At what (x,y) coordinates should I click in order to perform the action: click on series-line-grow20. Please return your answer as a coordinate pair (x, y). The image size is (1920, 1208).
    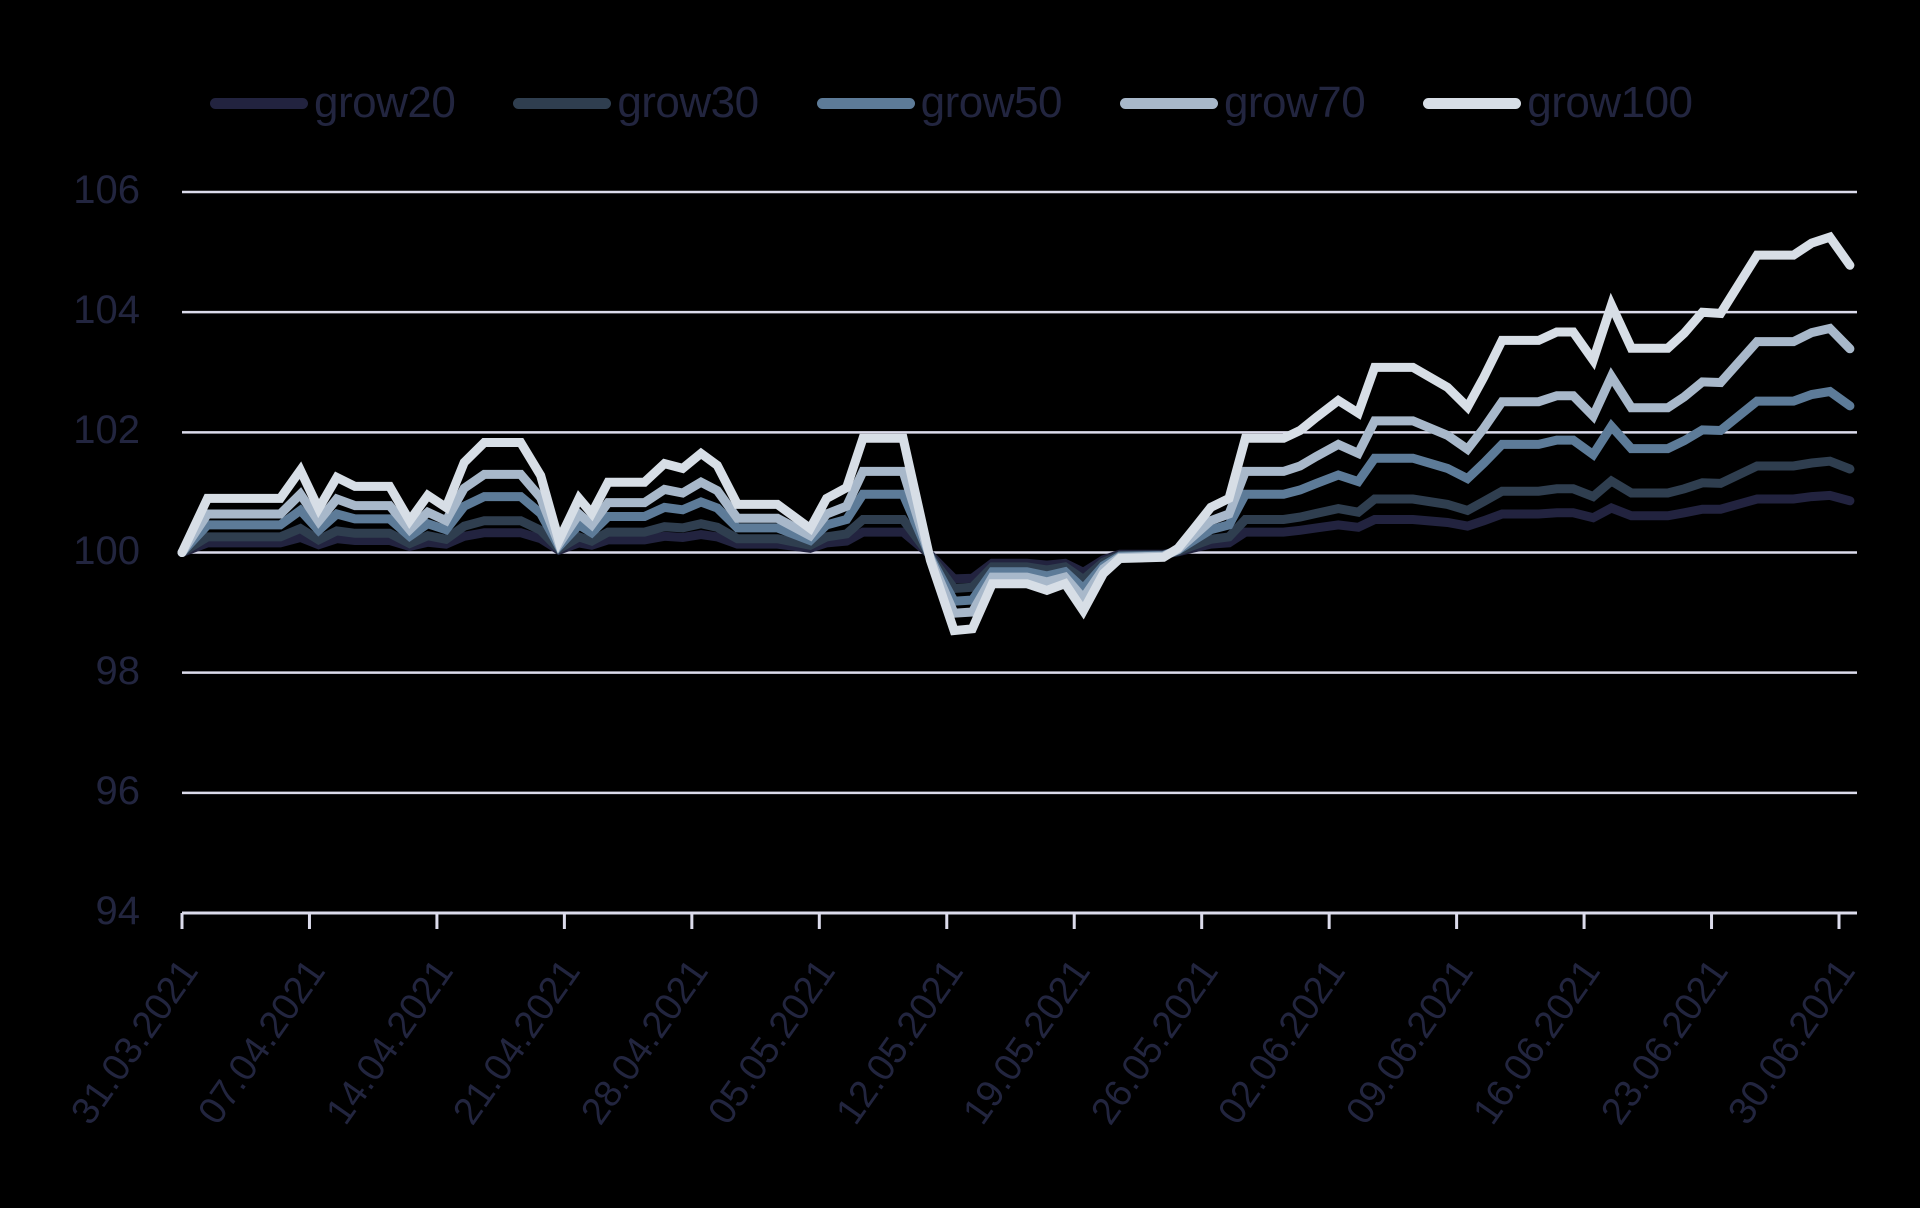
    Looking at the image, I should click on (1016, 537).